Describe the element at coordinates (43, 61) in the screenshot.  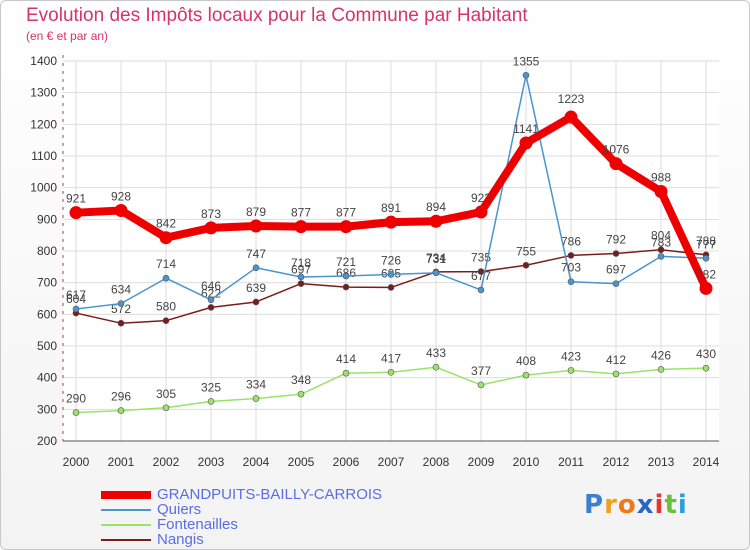
I see `y-tick-label: 1400` at that location.